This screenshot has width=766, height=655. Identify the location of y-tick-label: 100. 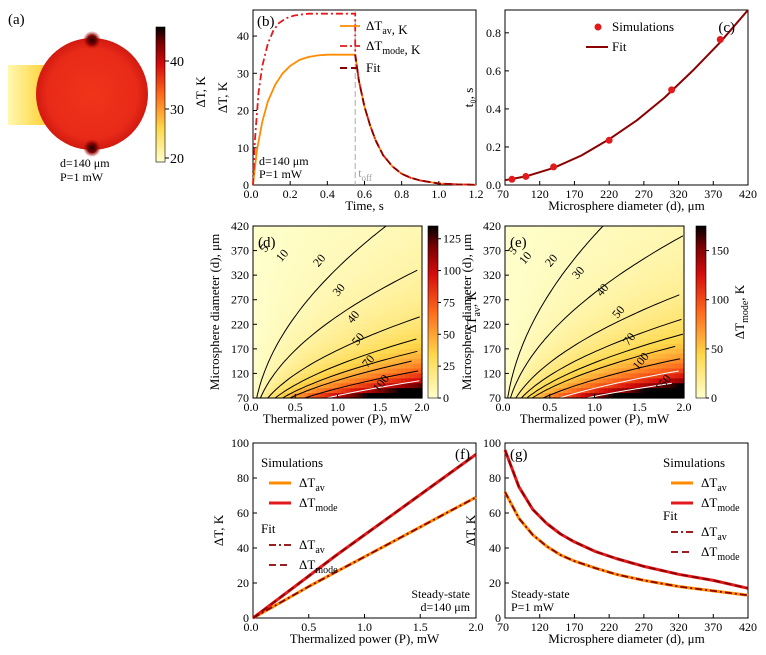
(492, 443).